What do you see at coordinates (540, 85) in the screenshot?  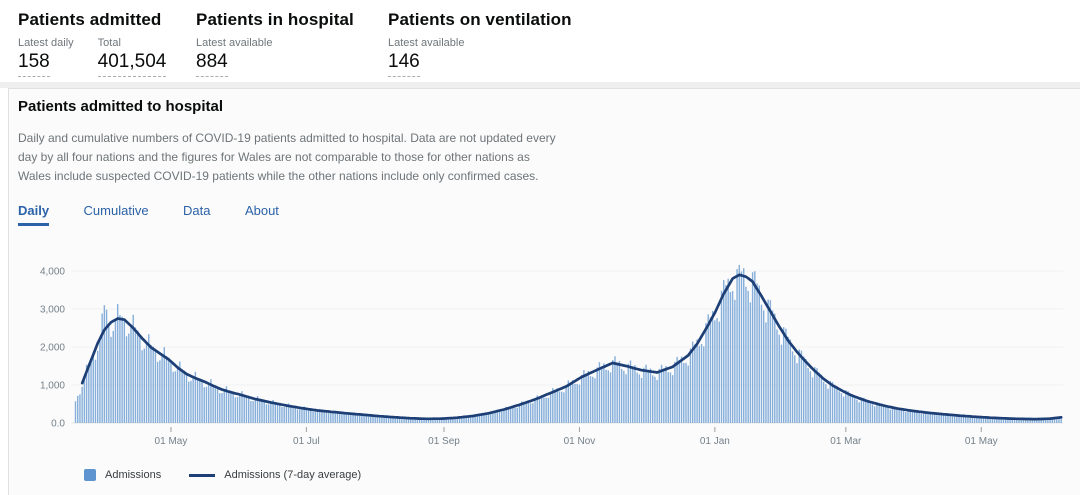 I see `section-divider` at bounding box center [540, 85].